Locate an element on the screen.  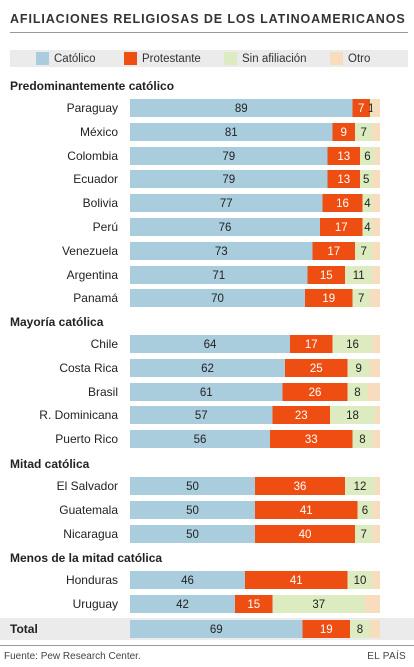
legend-swatch-protestante is located at coordinates (130, 58).